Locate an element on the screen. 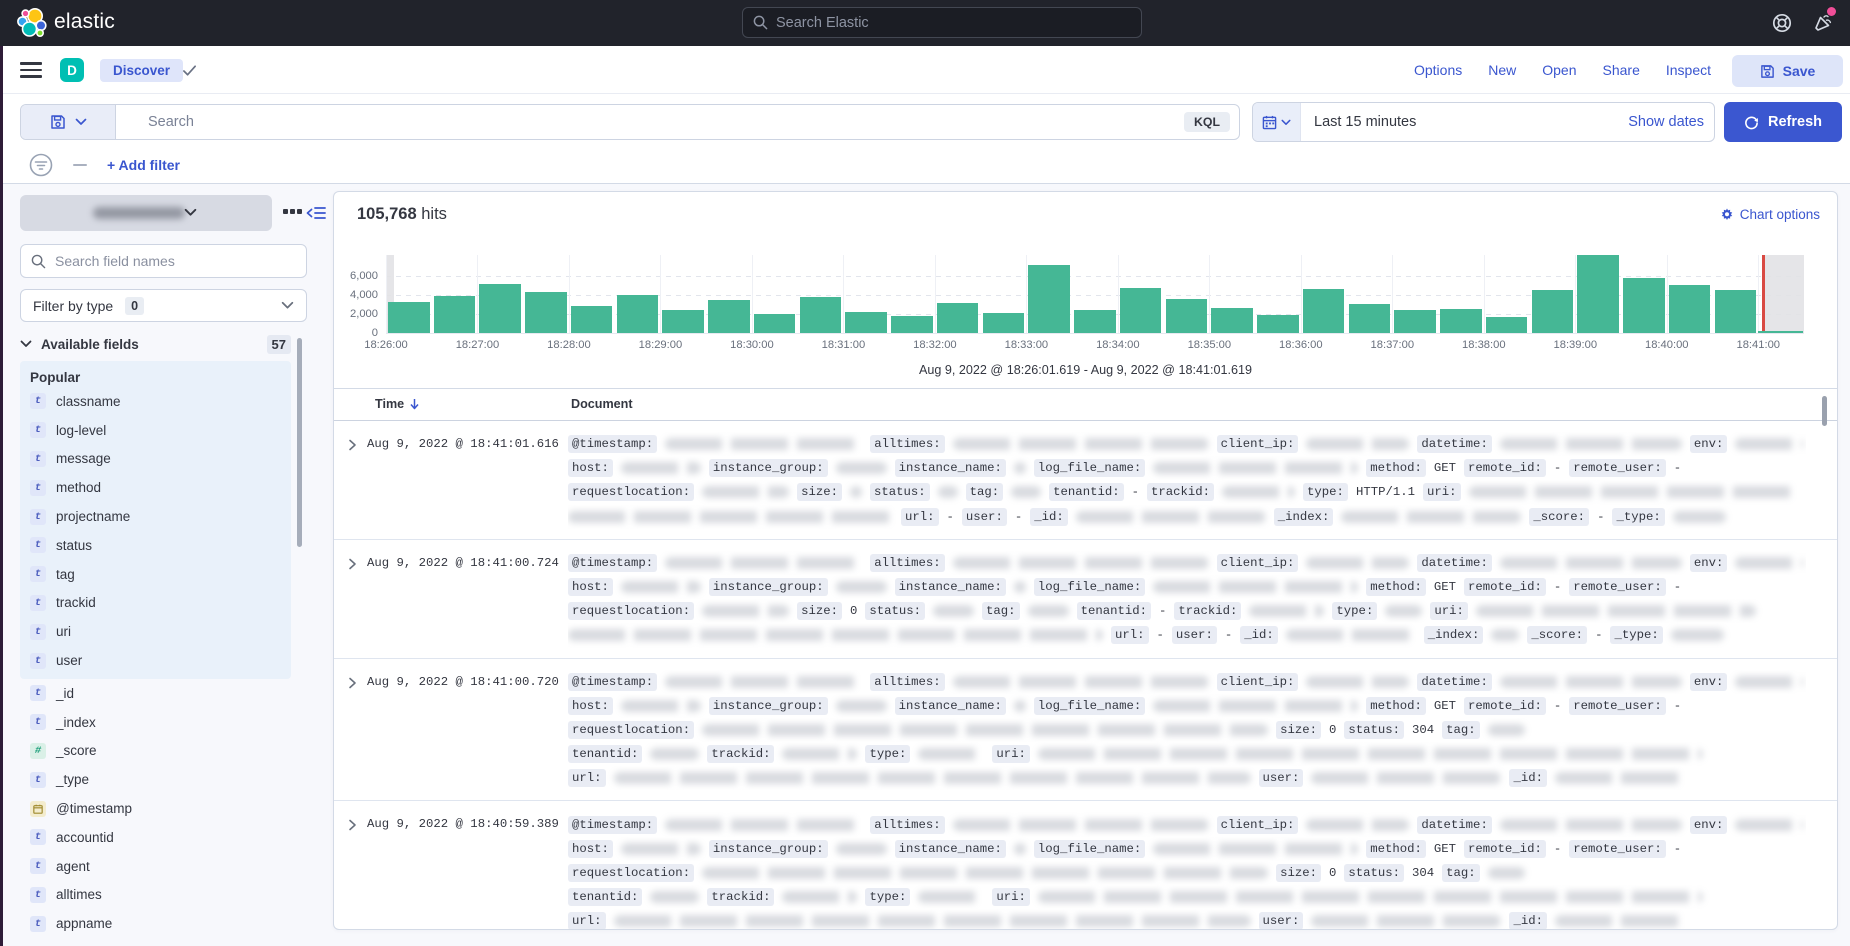 The width and height of the screenshot is (1850, 946). toolbar-link-open: Open is located at coordinates (1559, 70).